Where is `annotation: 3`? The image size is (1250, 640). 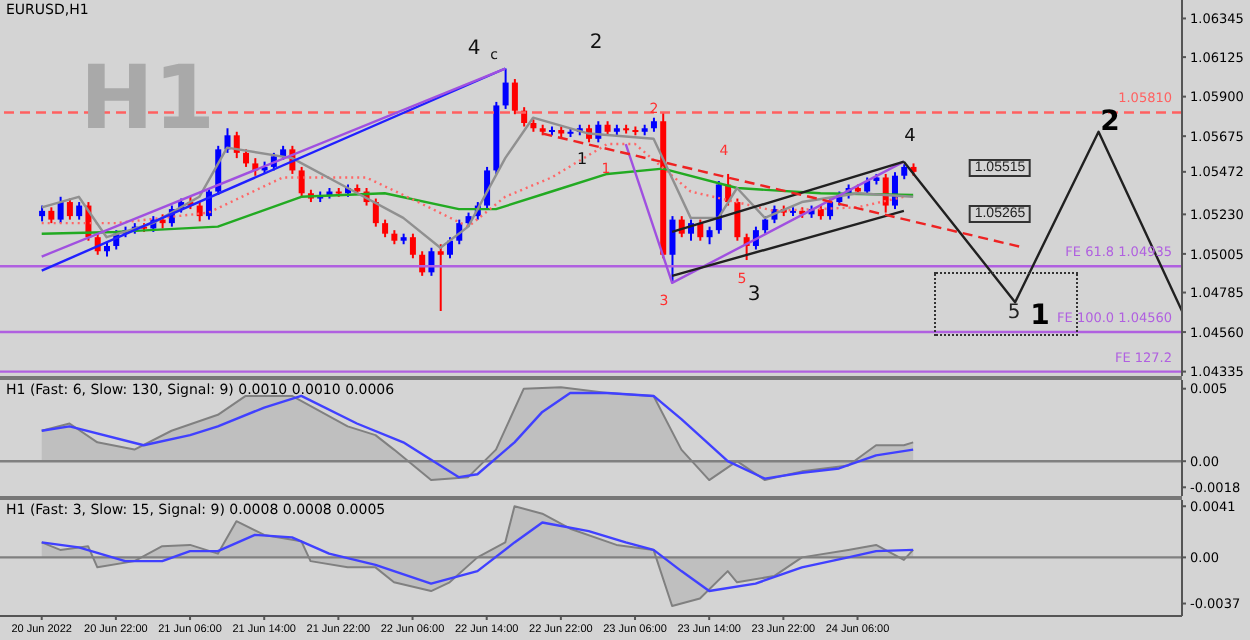 annotation: 3 is located at coordinates (754, 295).